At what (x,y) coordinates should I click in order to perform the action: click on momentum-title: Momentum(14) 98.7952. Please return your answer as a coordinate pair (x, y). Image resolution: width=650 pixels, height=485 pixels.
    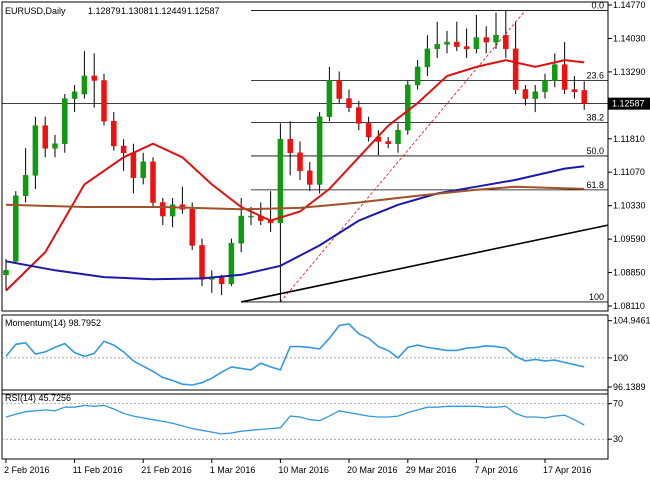
    Looking at the image, I should click on (53, 323).